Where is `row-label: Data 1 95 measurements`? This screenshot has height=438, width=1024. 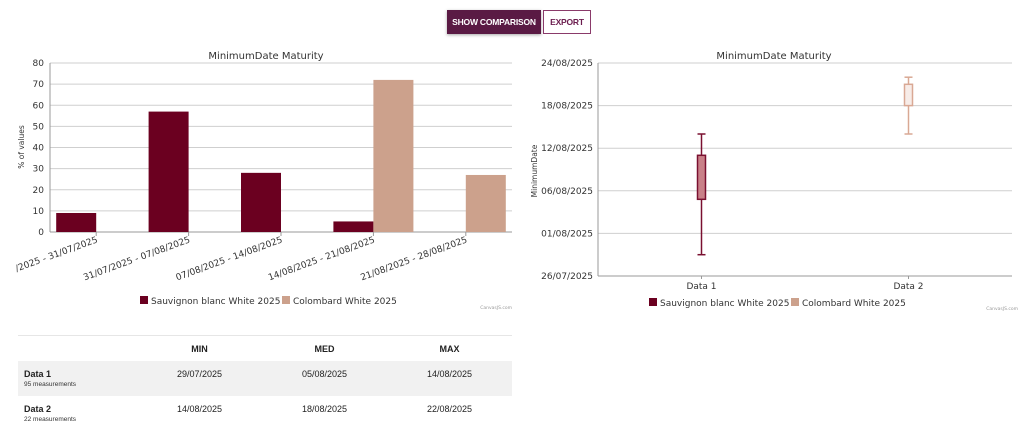
row-label: Data 1 95 measurements is located at coordinates (77, 378).